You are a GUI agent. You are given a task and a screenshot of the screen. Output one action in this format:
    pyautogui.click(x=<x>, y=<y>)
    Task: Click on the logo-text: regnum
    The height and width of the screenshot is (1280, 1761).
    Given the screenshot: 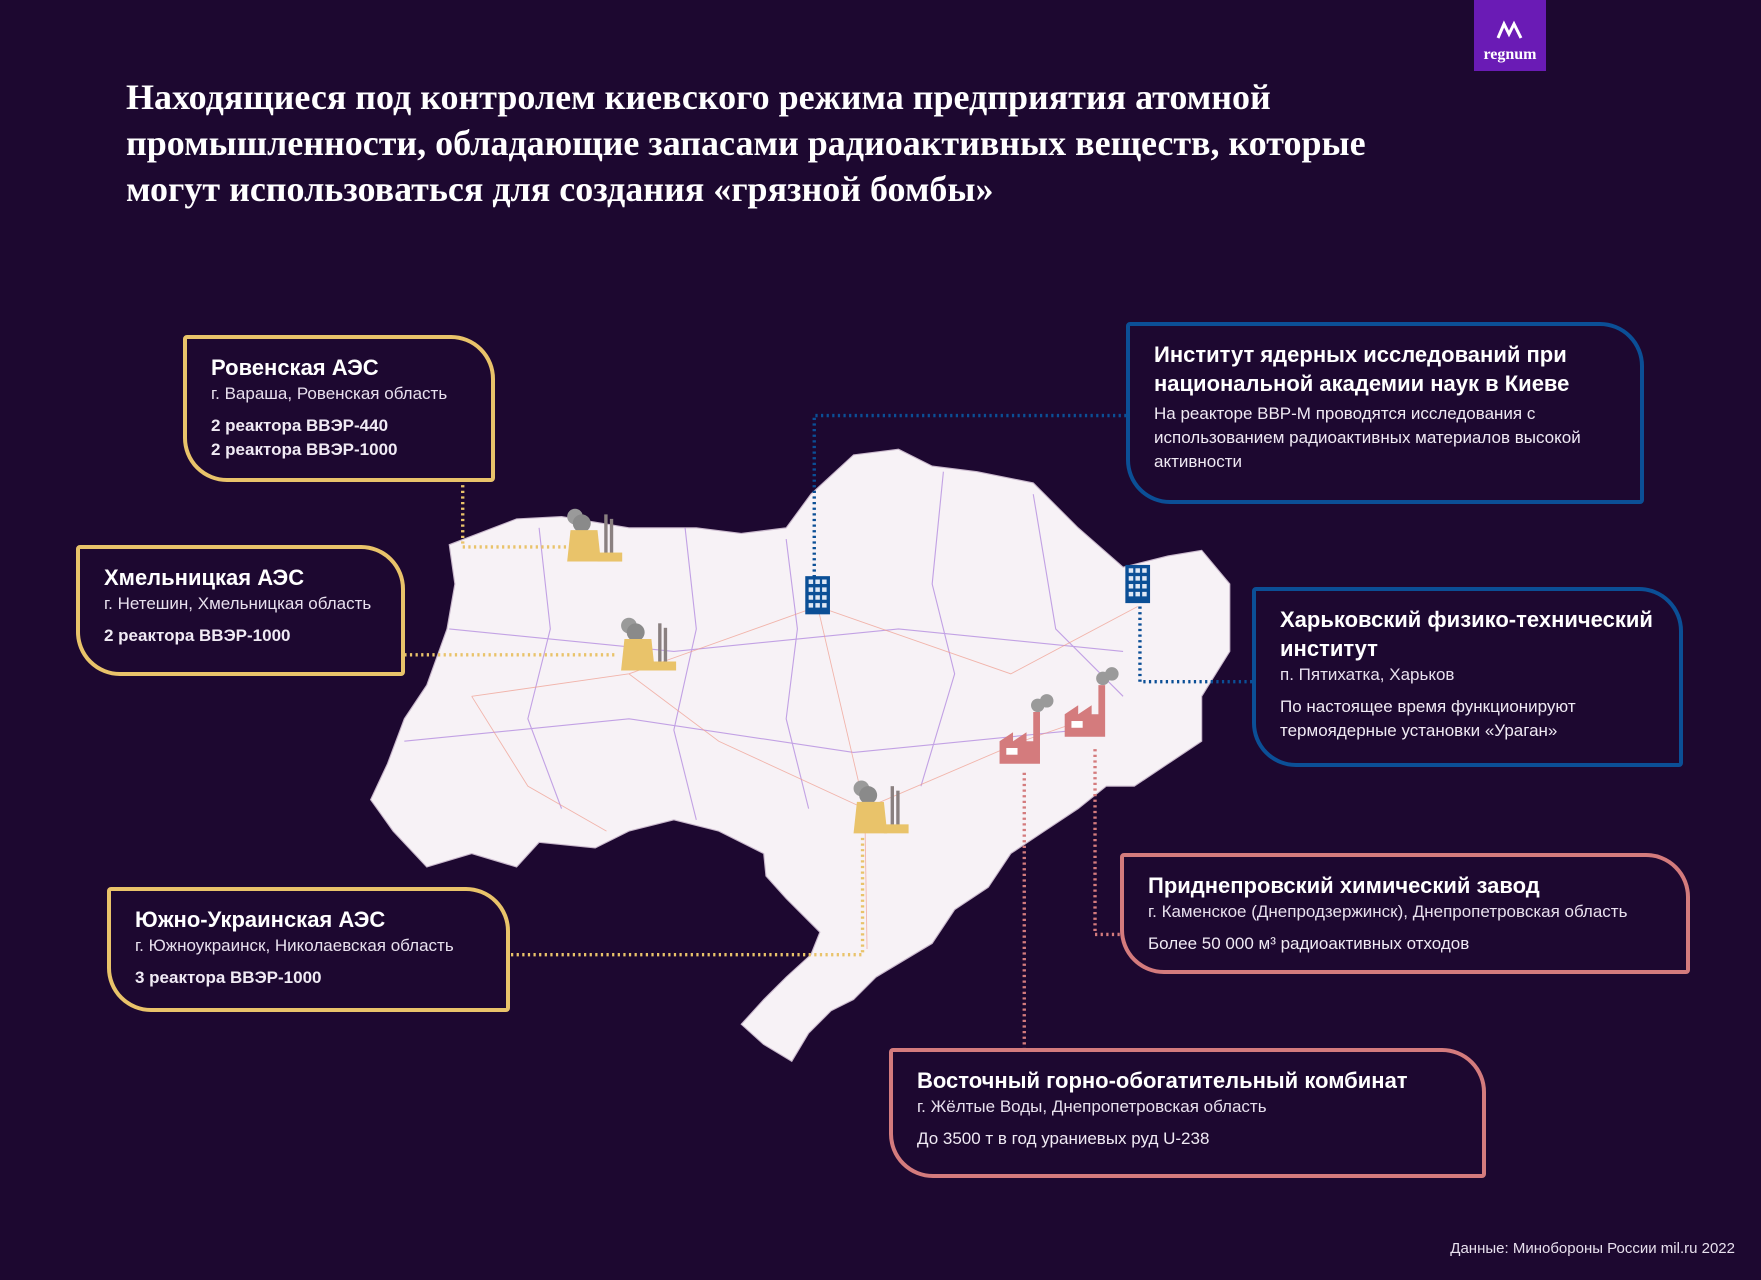 What is the action you would take?
    pyautogui.click(x=1510, y=54)
    